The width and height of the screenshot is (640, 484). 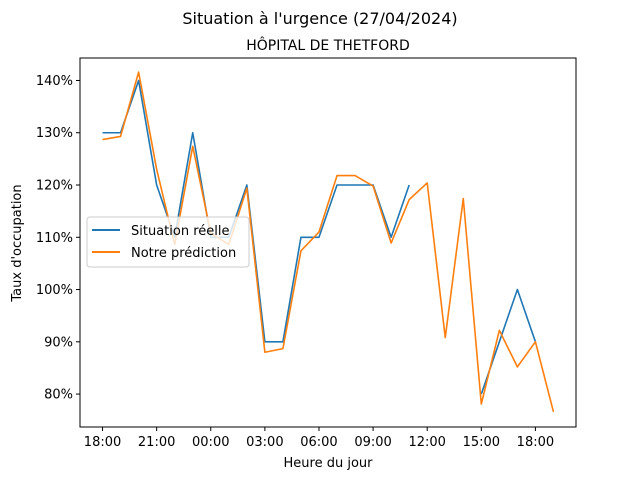 I want to click on legend-frame, so click(x=168, y=242).